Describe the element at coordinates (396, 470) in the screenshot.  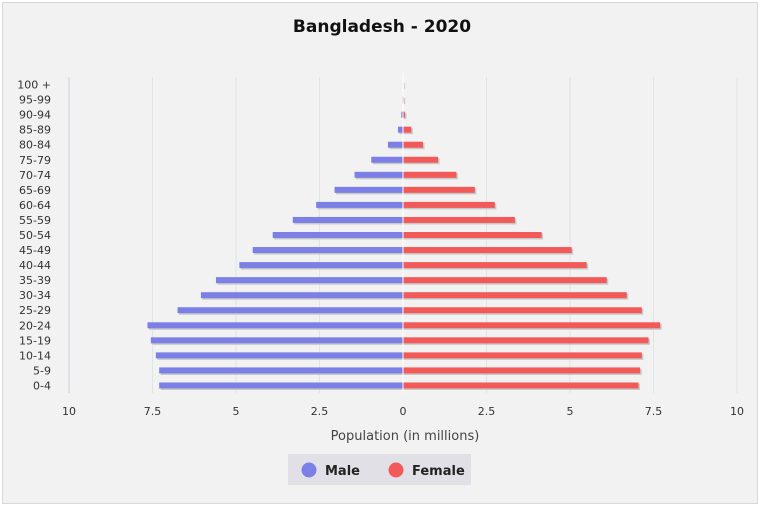
I see `legend-swatch-female` at that location.